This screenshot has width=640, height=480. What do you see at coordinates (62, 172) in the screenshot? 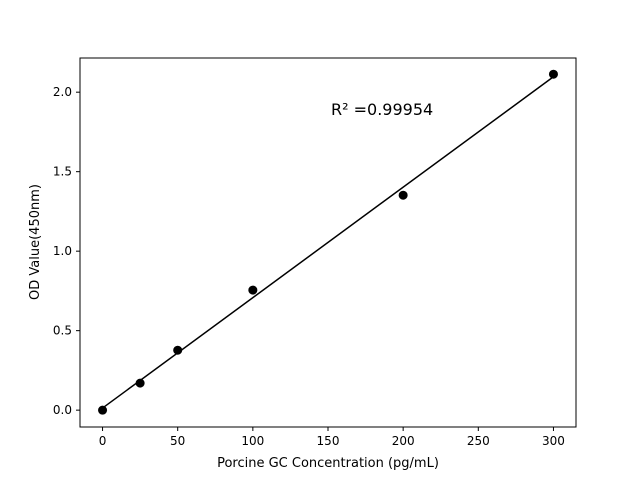
I see `y-tick-label: 1.5` at bounding box center [62, 172].